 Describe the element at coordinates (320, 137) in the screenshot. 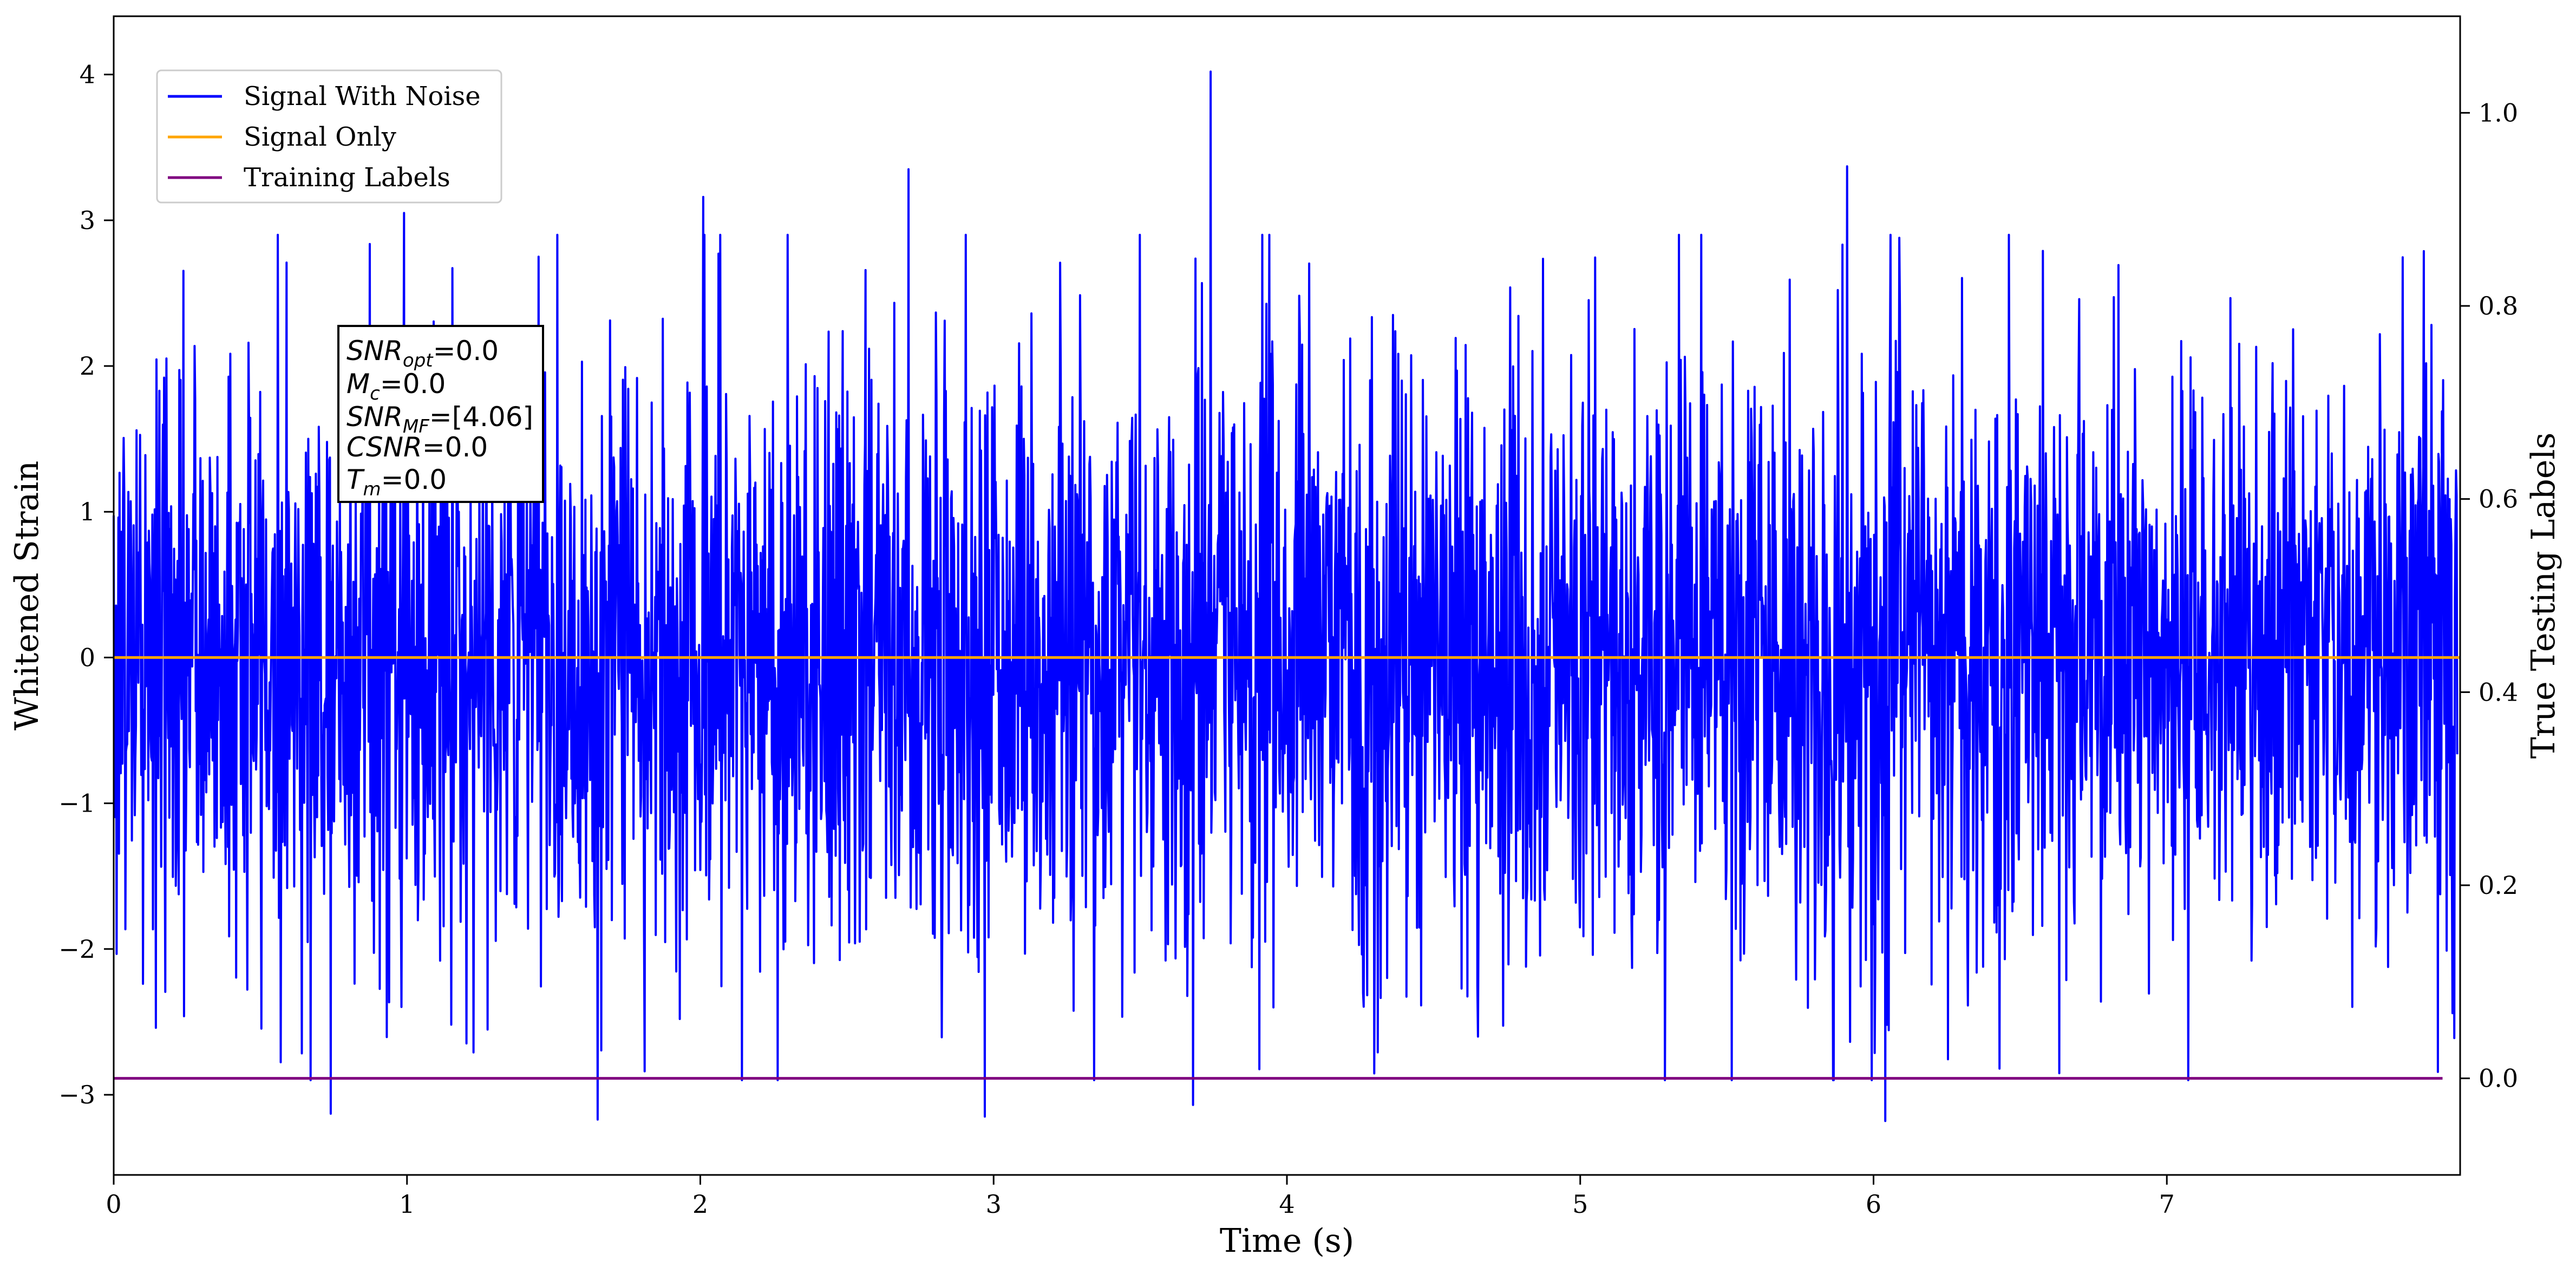

I see `legend-label-signal-only: Signal Only` at that location.